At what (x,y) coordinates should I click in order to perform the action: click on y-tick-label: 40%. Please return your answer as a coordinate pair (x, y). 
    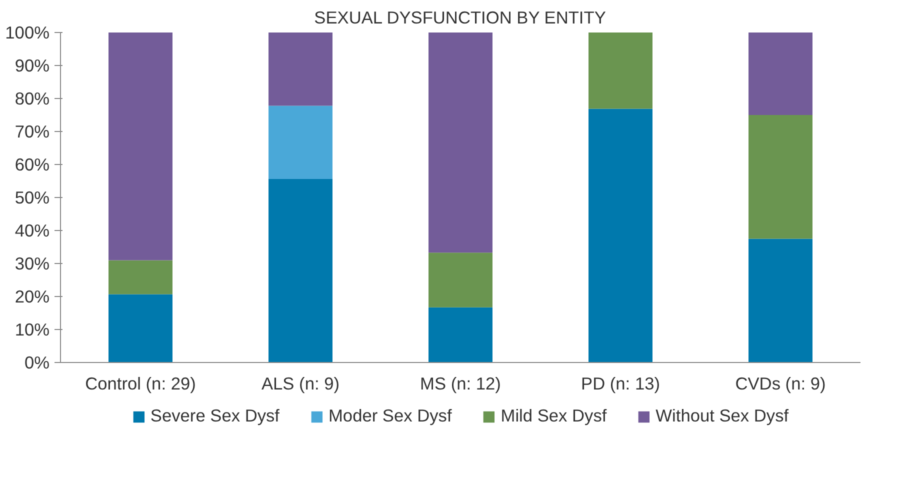
    Looking at the image, I should click on (32, 230).